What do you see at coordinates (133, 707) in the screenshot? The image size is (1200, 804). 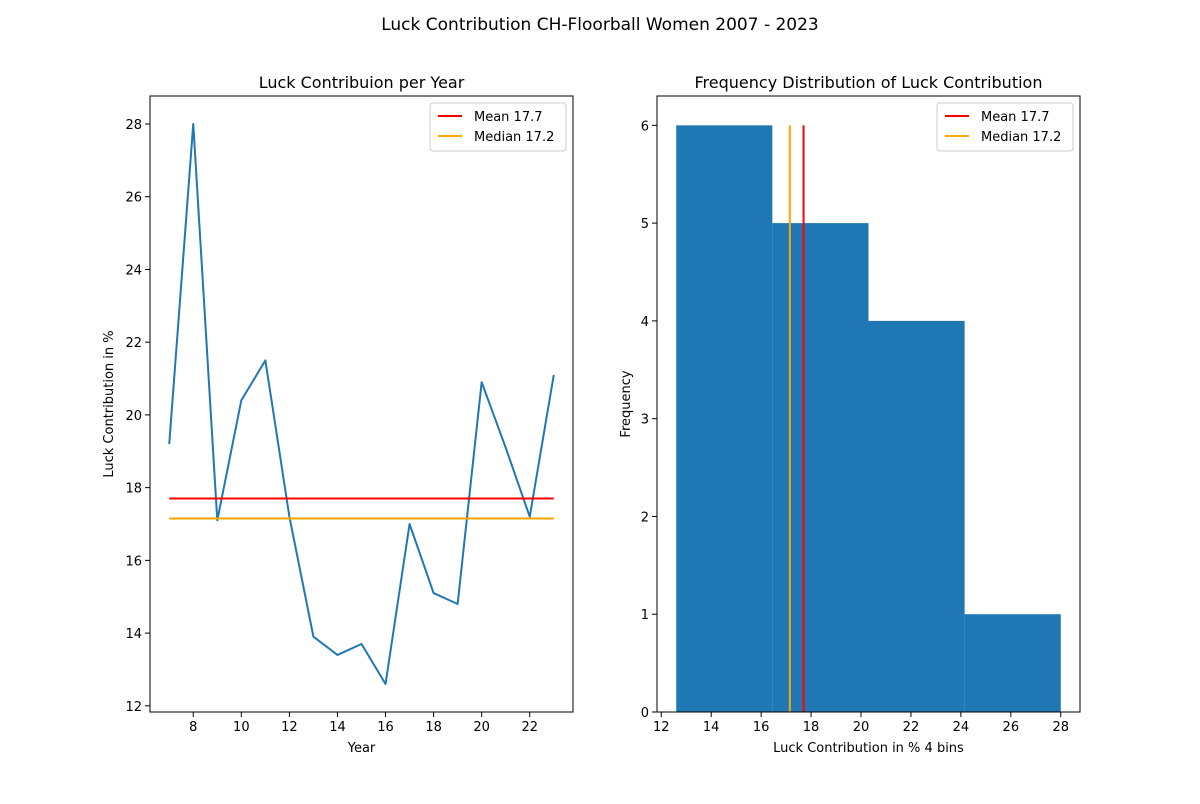 I see `line-chart-y-tick-label: 12` at bounding box center [133, 707].